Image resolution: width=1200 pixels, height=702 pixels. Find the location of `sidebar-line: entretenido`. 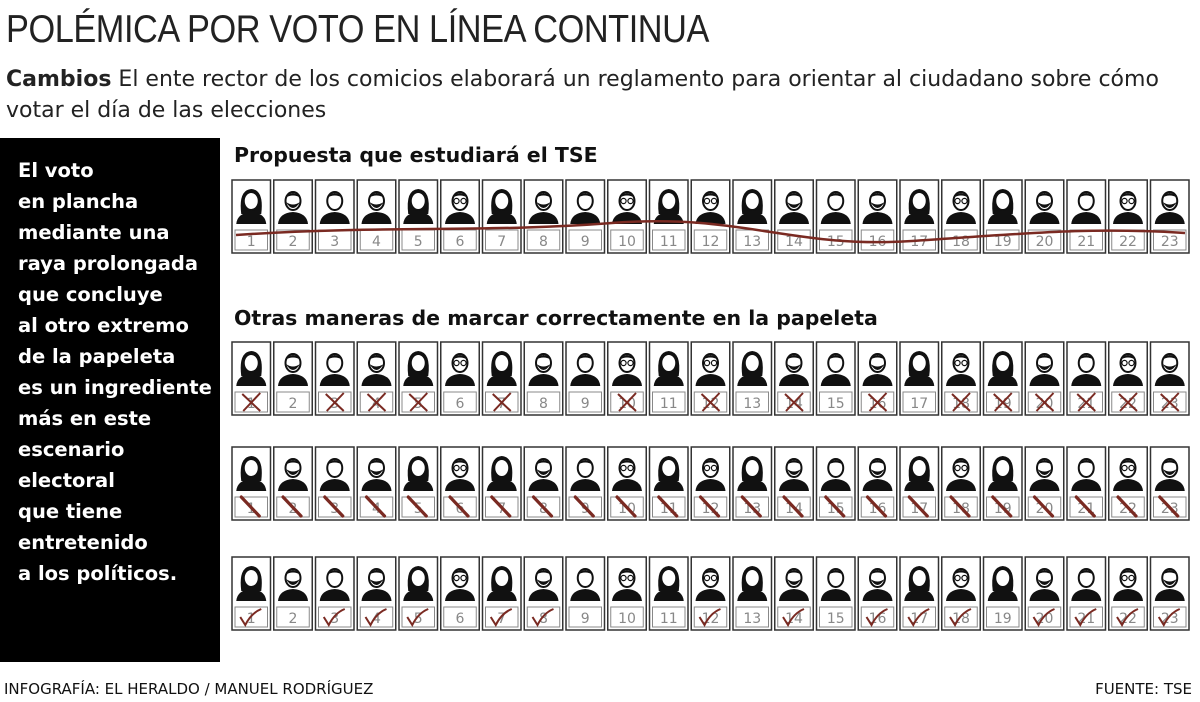

sidebar-line: entretenido is located at coordinates (83, 542).